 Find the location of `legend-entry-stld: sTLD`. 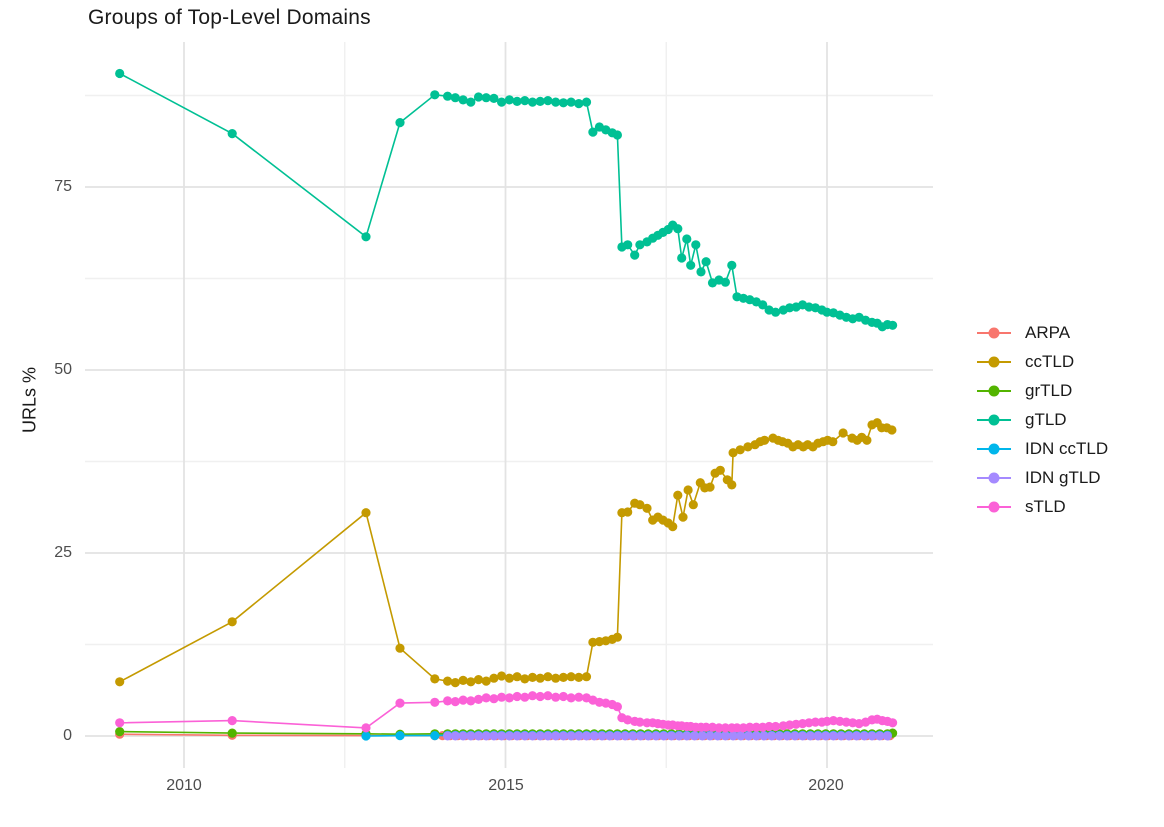

legend-entry-stld: sTLD is located at coordinates (1042, 506).